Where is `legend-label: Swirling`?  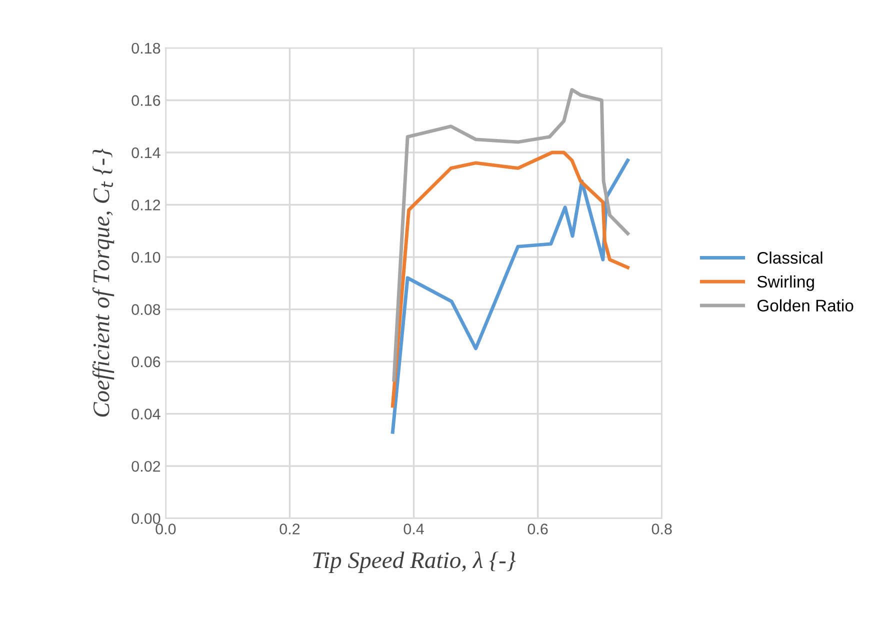
legend-label: Swirling is located at coordinates (785, 283).